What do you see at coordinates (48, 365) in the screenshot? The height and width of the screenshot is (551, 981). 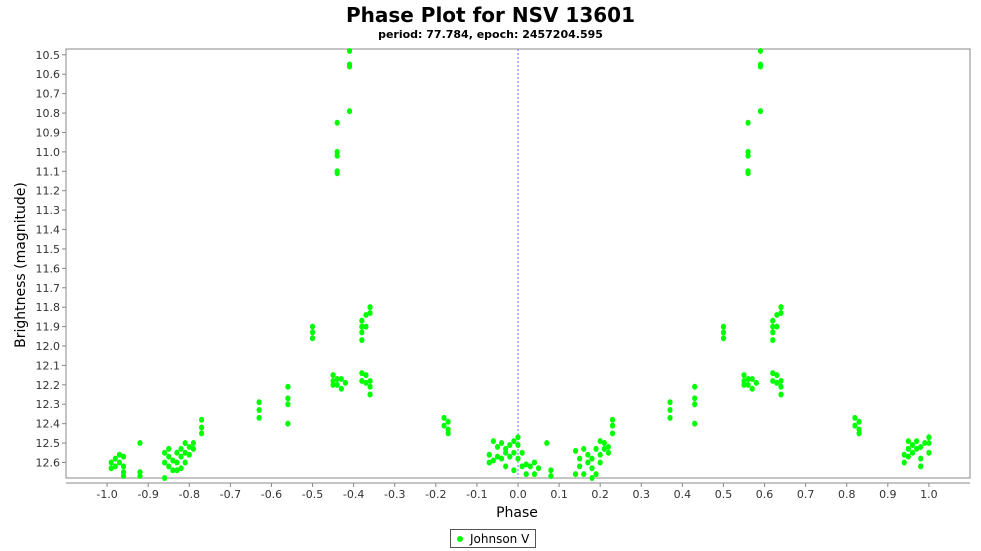 I see `y-tick-label: 12.1` at bounding box center [48, 365].